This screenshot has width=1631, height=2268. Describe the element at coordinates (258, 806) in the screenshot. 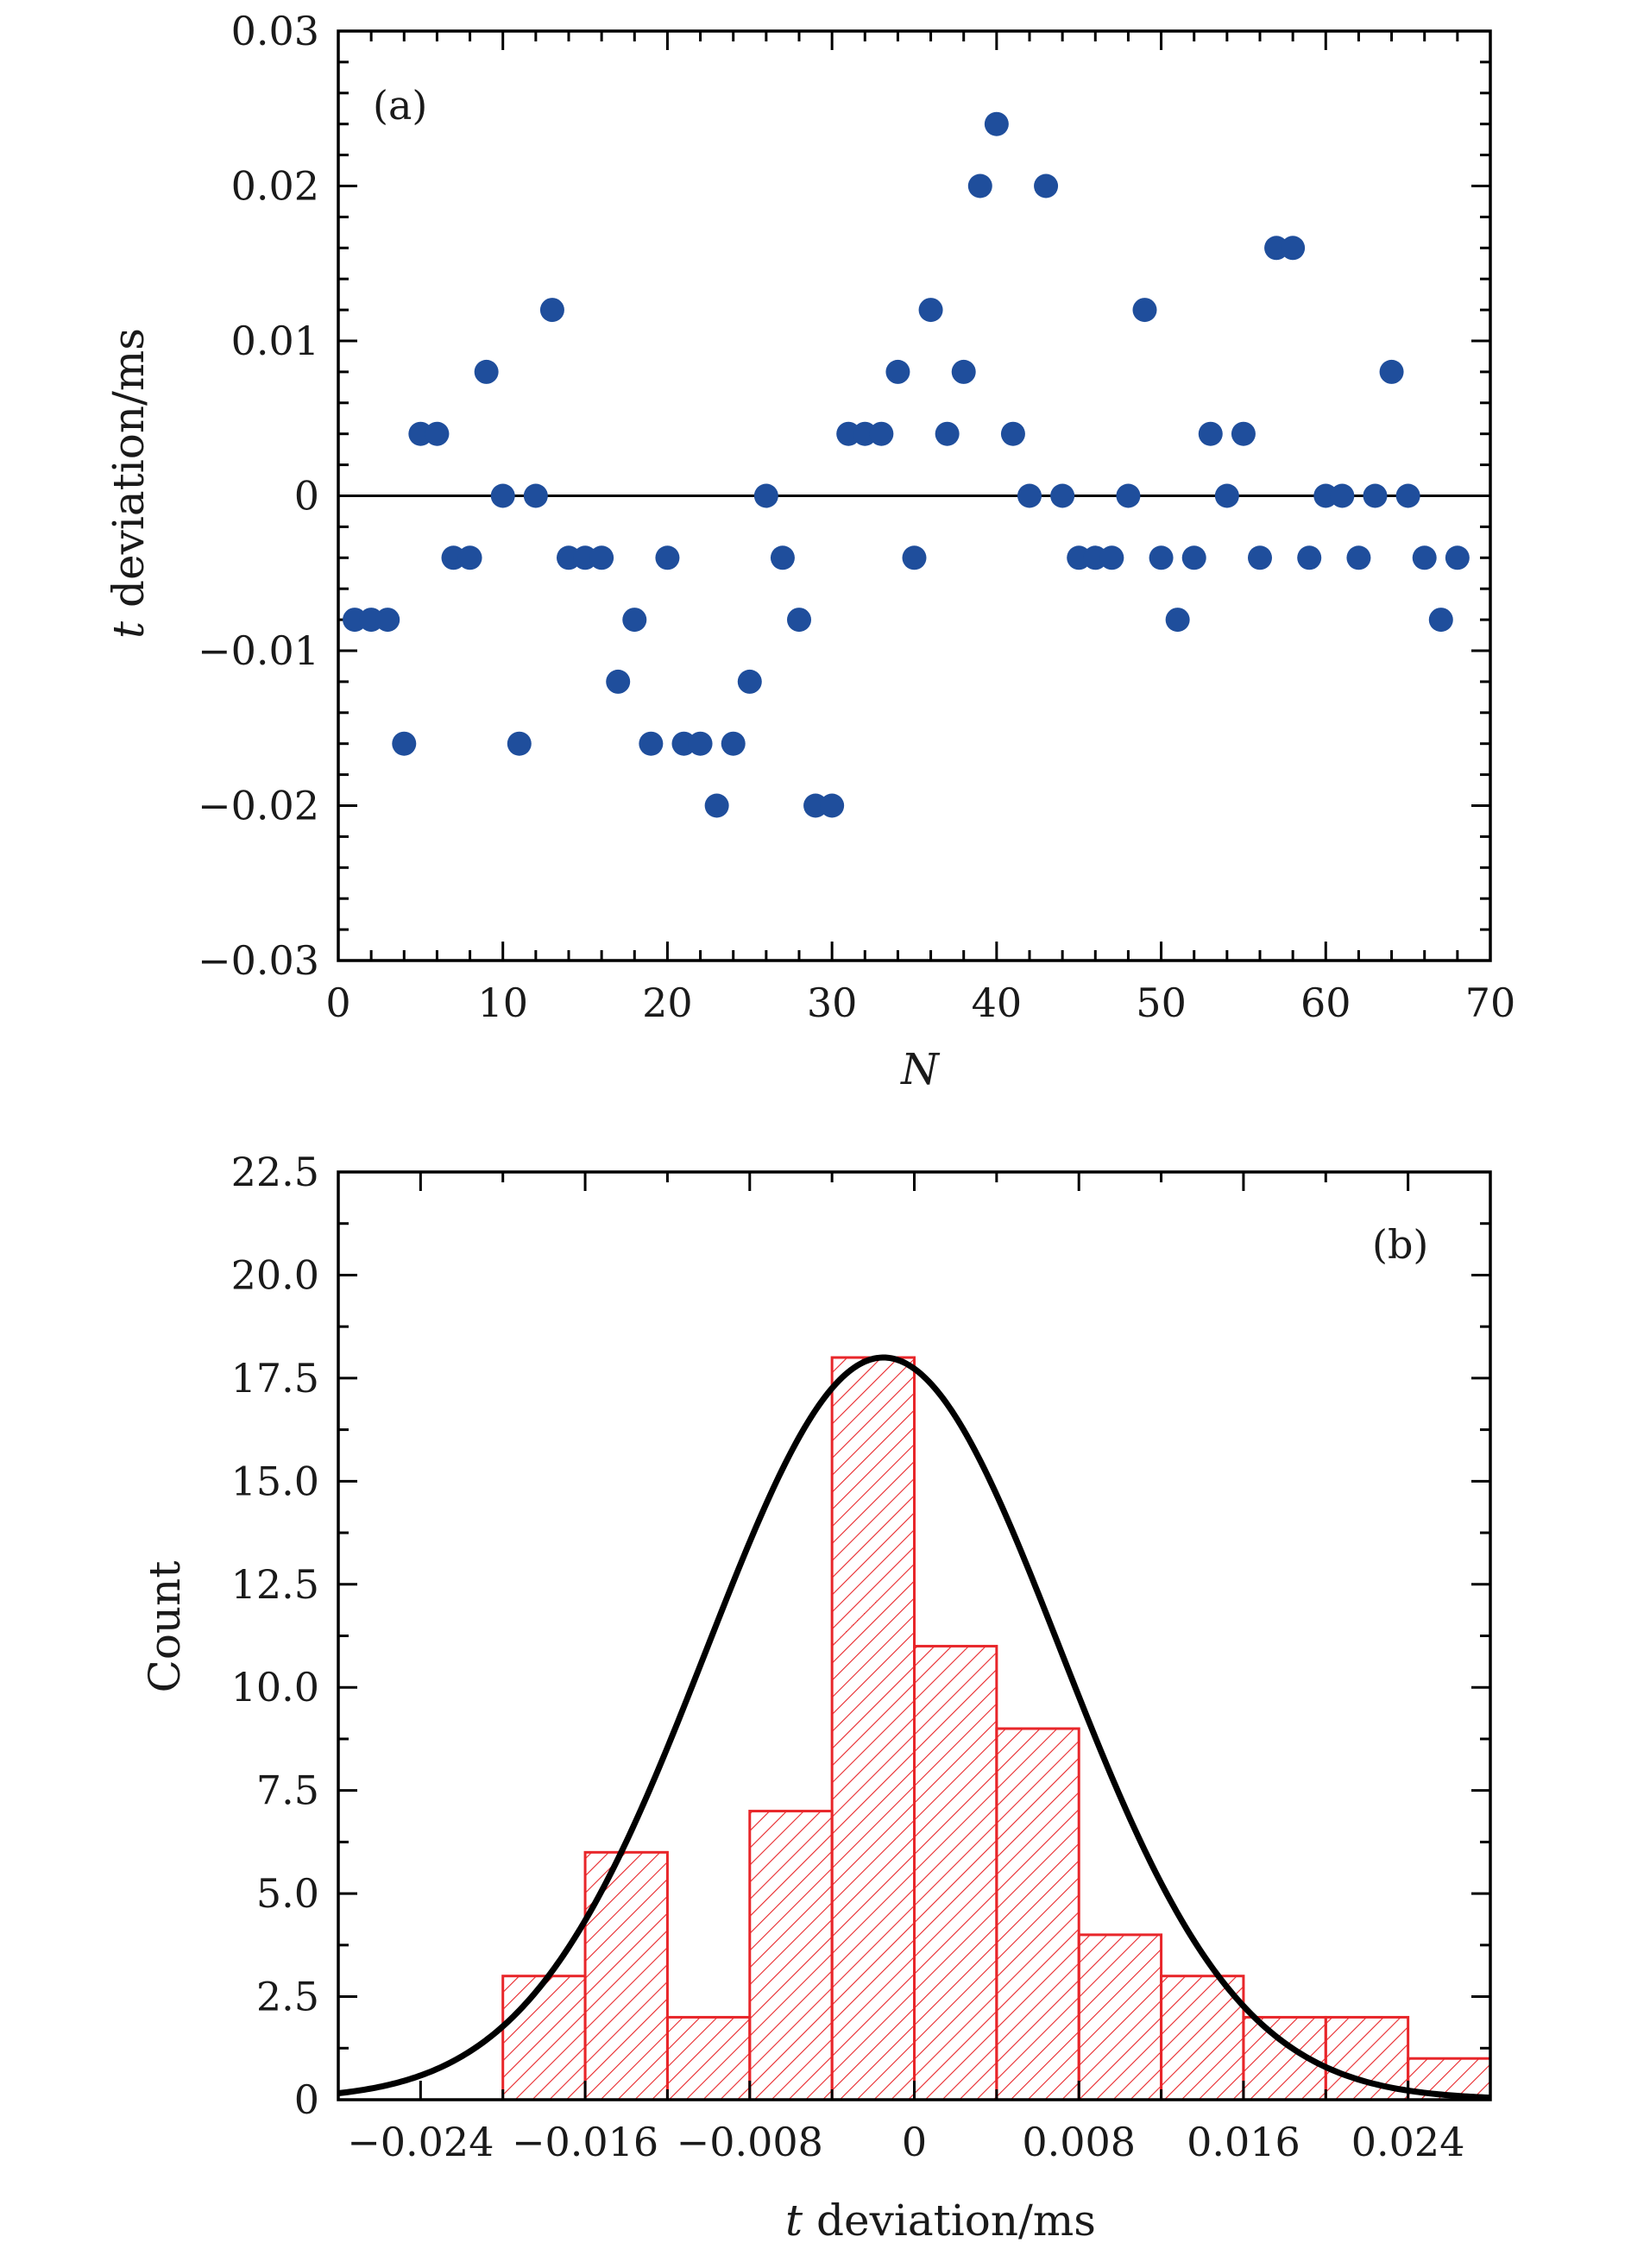

I see `y-tick-label: −0.02` at that location.